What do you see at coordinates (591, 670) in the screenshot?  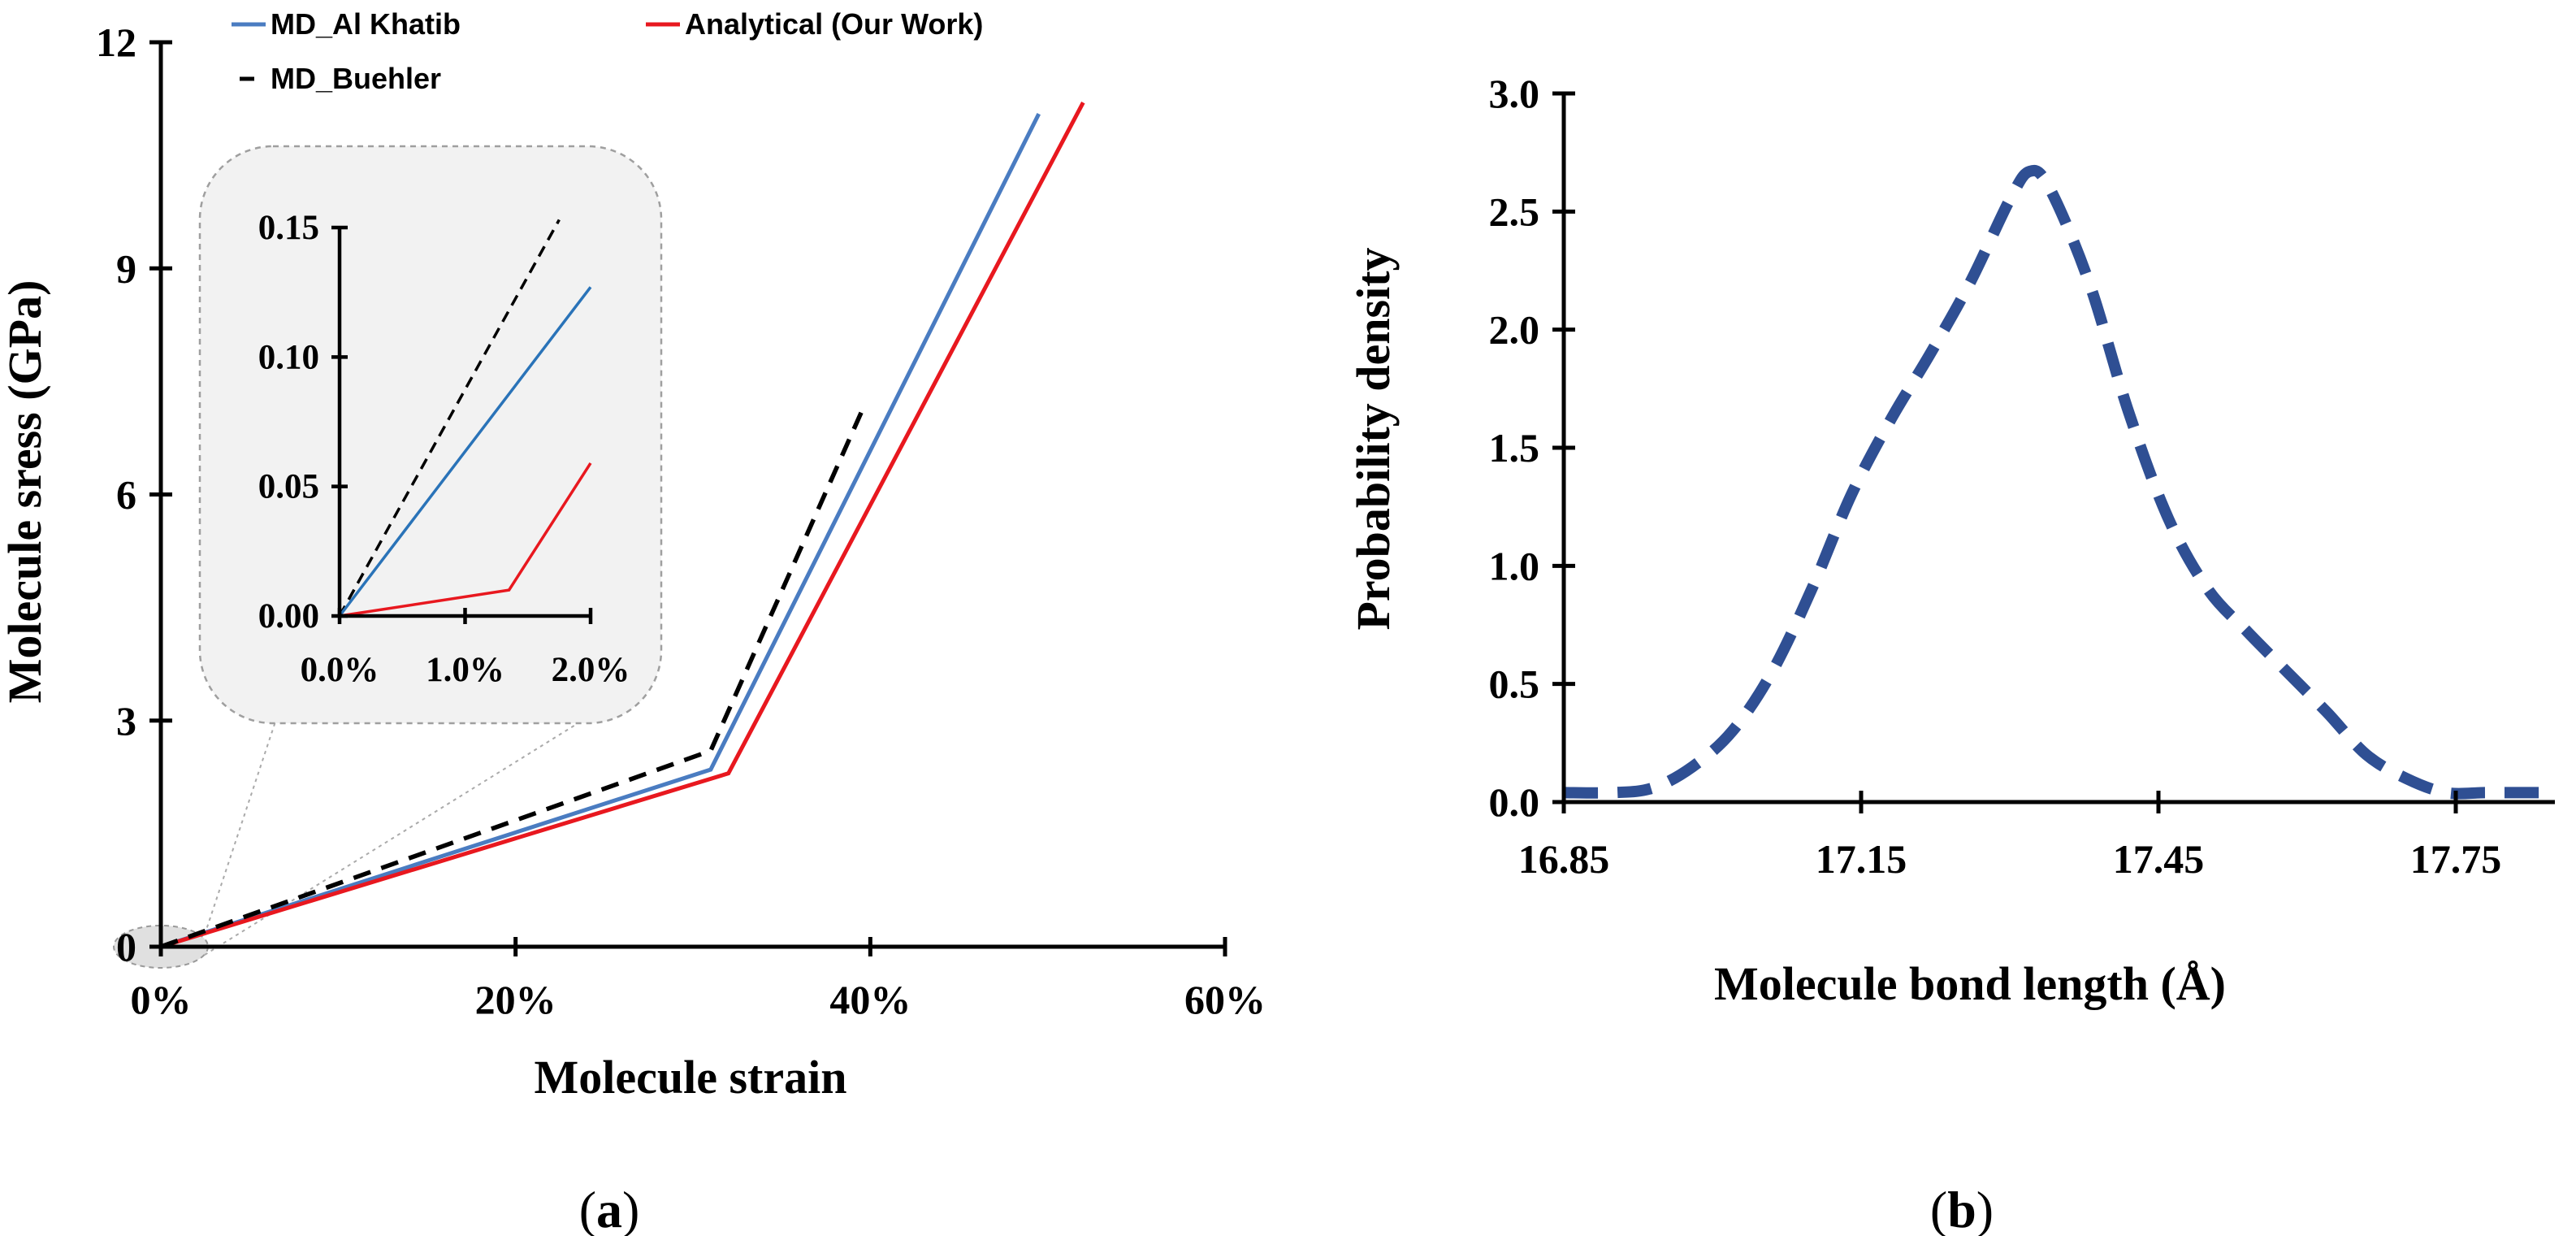 I see `inset-x-tick-label: 2.0%` at bounding box center [591, 670].